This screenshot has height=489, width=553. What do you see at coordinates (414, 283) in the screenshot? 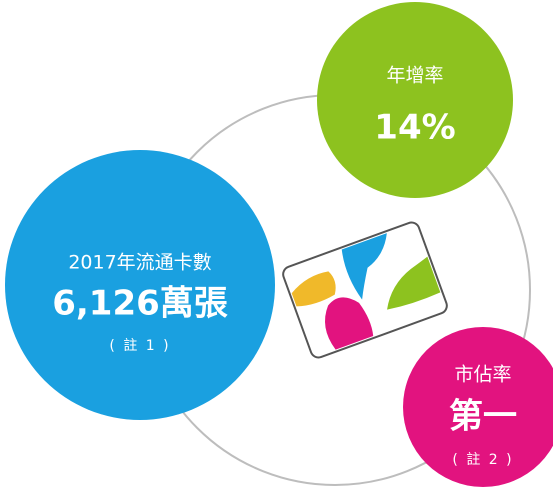
I see `card-green` at bounding box center [414, 283].